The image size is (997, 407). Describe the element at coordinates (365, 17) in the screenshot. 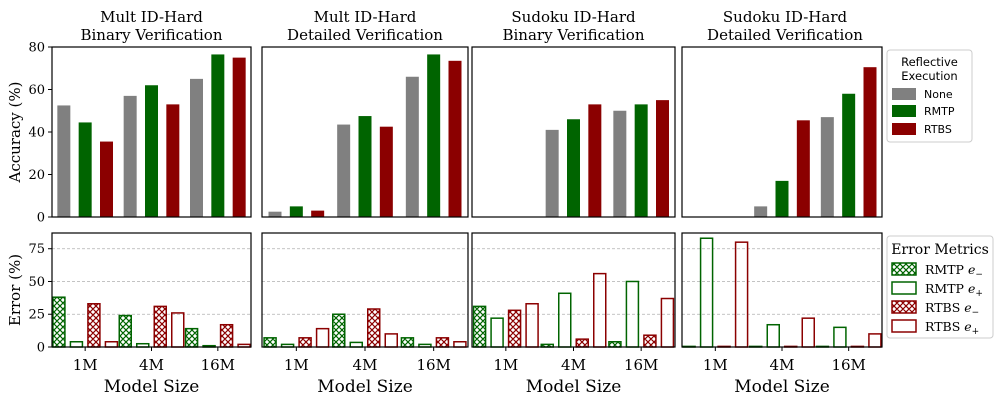

I see `panel-title-2-line1: Mult ID-Hard` at that location.